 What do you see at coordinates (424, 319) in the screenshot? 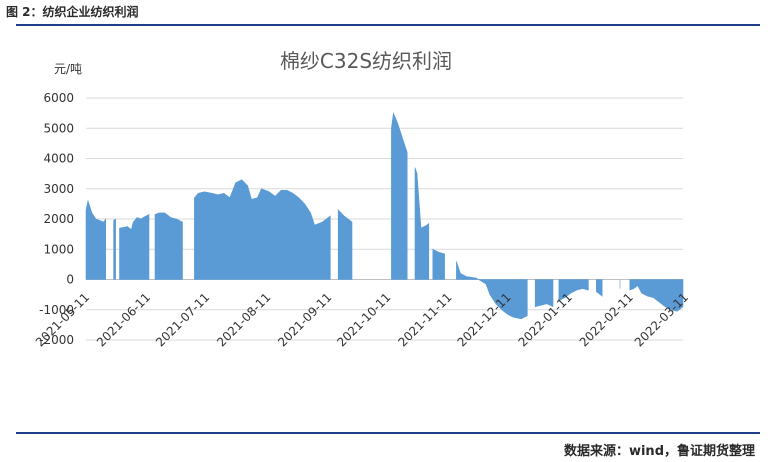
I see `x-tick-label: 2021-11-11` at bounding box center [424, 319].